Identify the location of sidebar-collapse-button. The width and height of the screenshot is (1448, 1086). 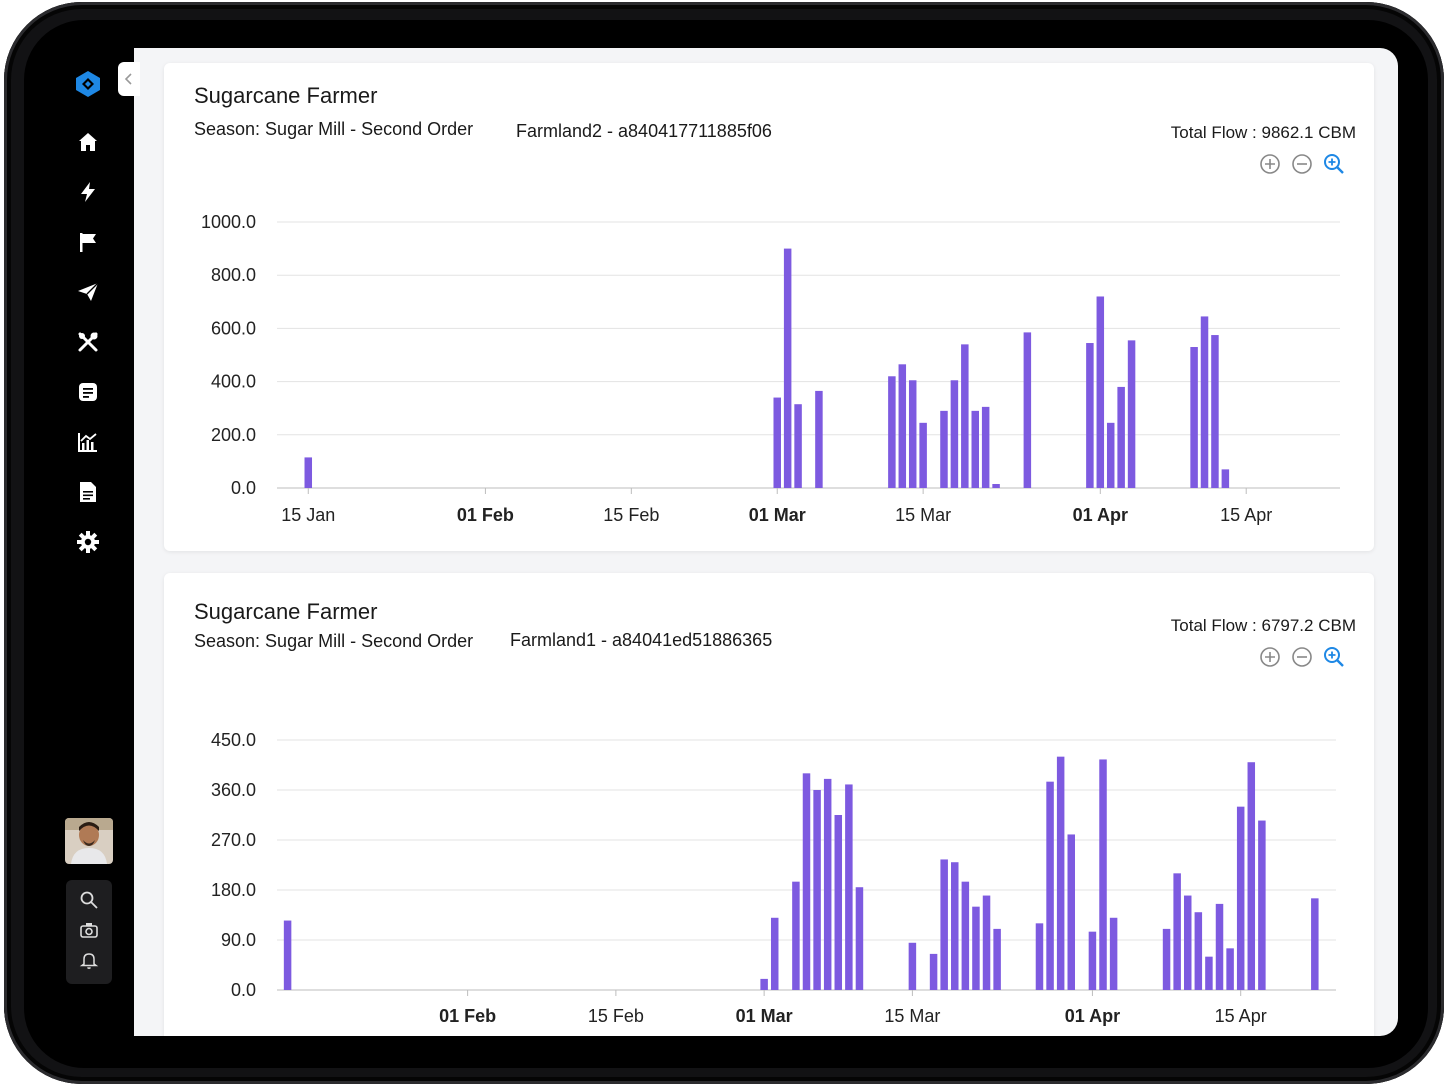
(129, 79).